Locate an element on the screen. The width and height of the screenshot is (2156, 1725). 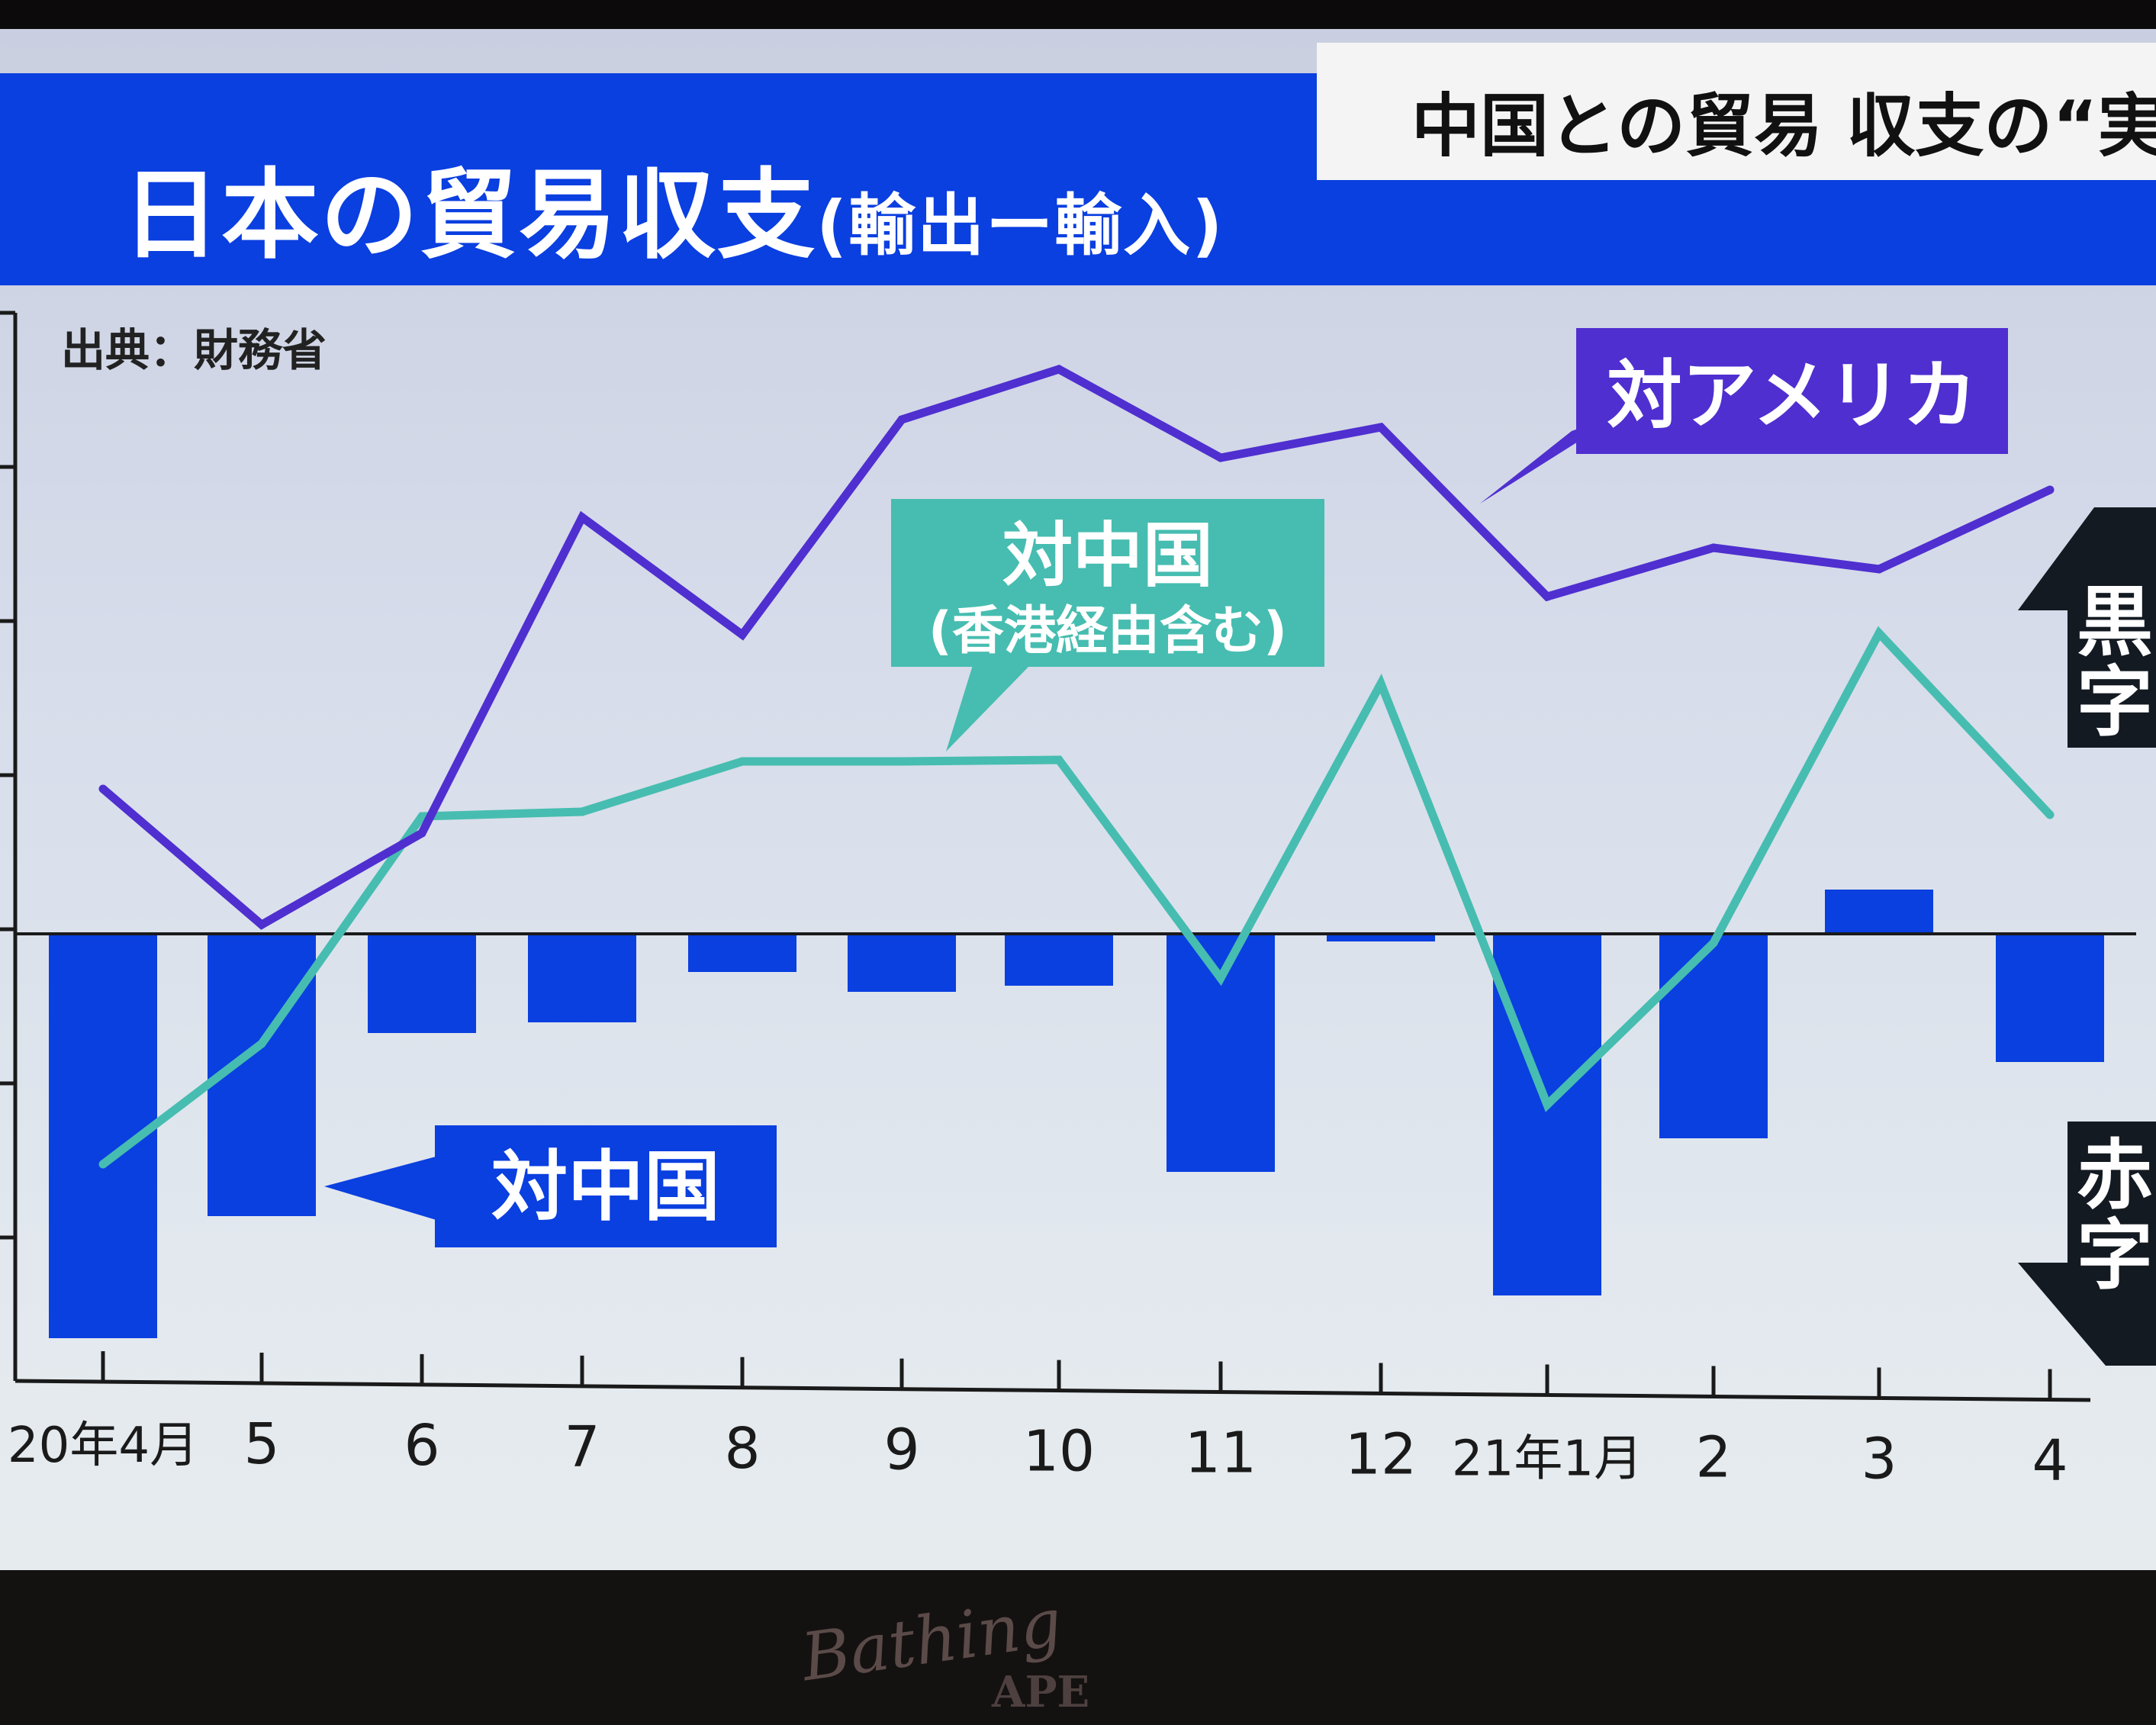
surplus-indicator: 黒 字 is located at coordinates (2087, 627).